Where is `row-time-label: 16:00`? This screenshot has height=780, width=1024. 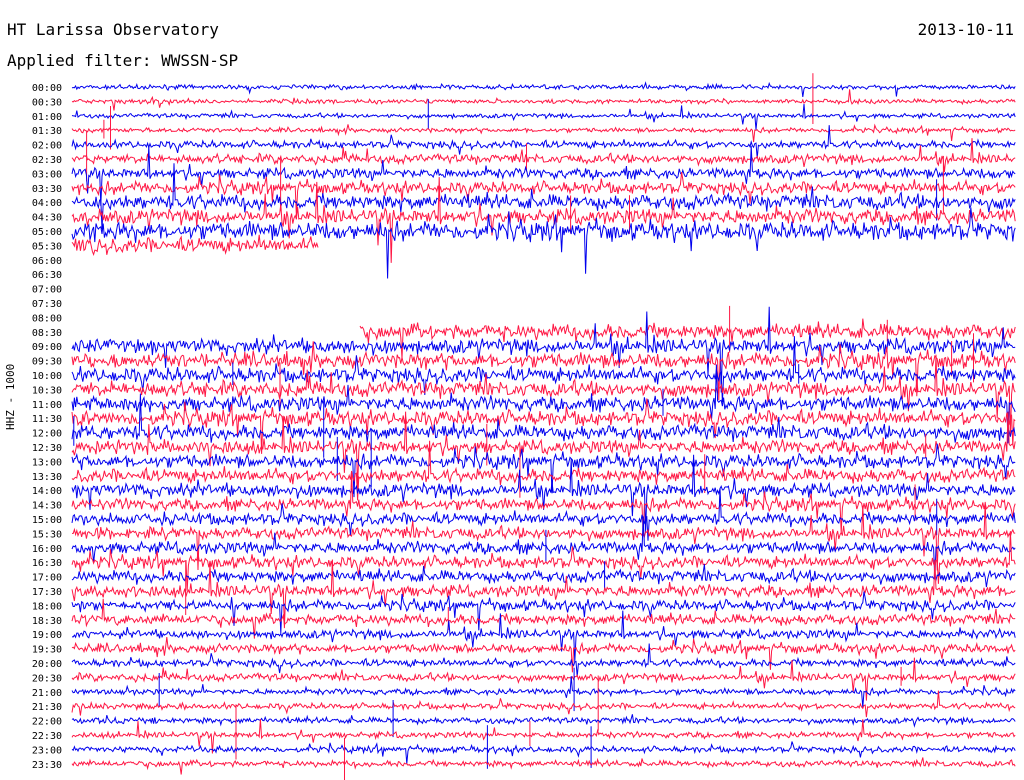
row-time-label: 16:00 is located at coordinates (47, 549).